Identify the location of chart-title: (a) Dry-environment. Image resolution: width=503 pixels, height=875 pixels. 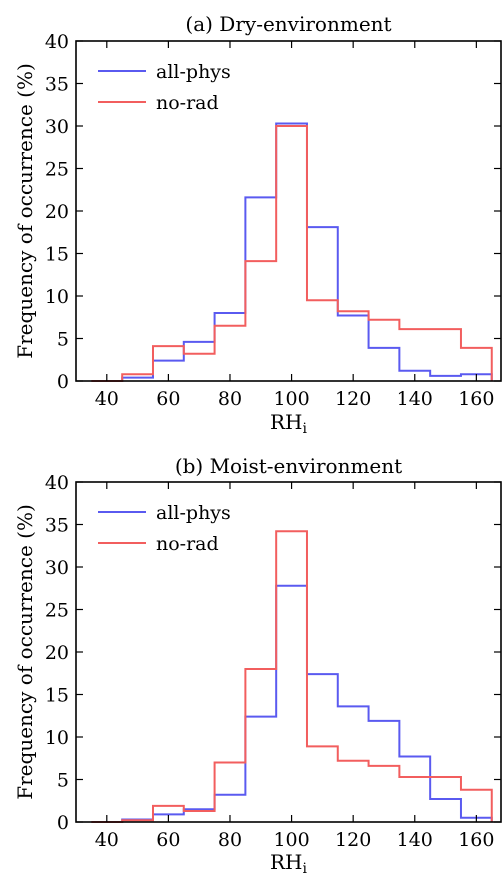
(288, 24).